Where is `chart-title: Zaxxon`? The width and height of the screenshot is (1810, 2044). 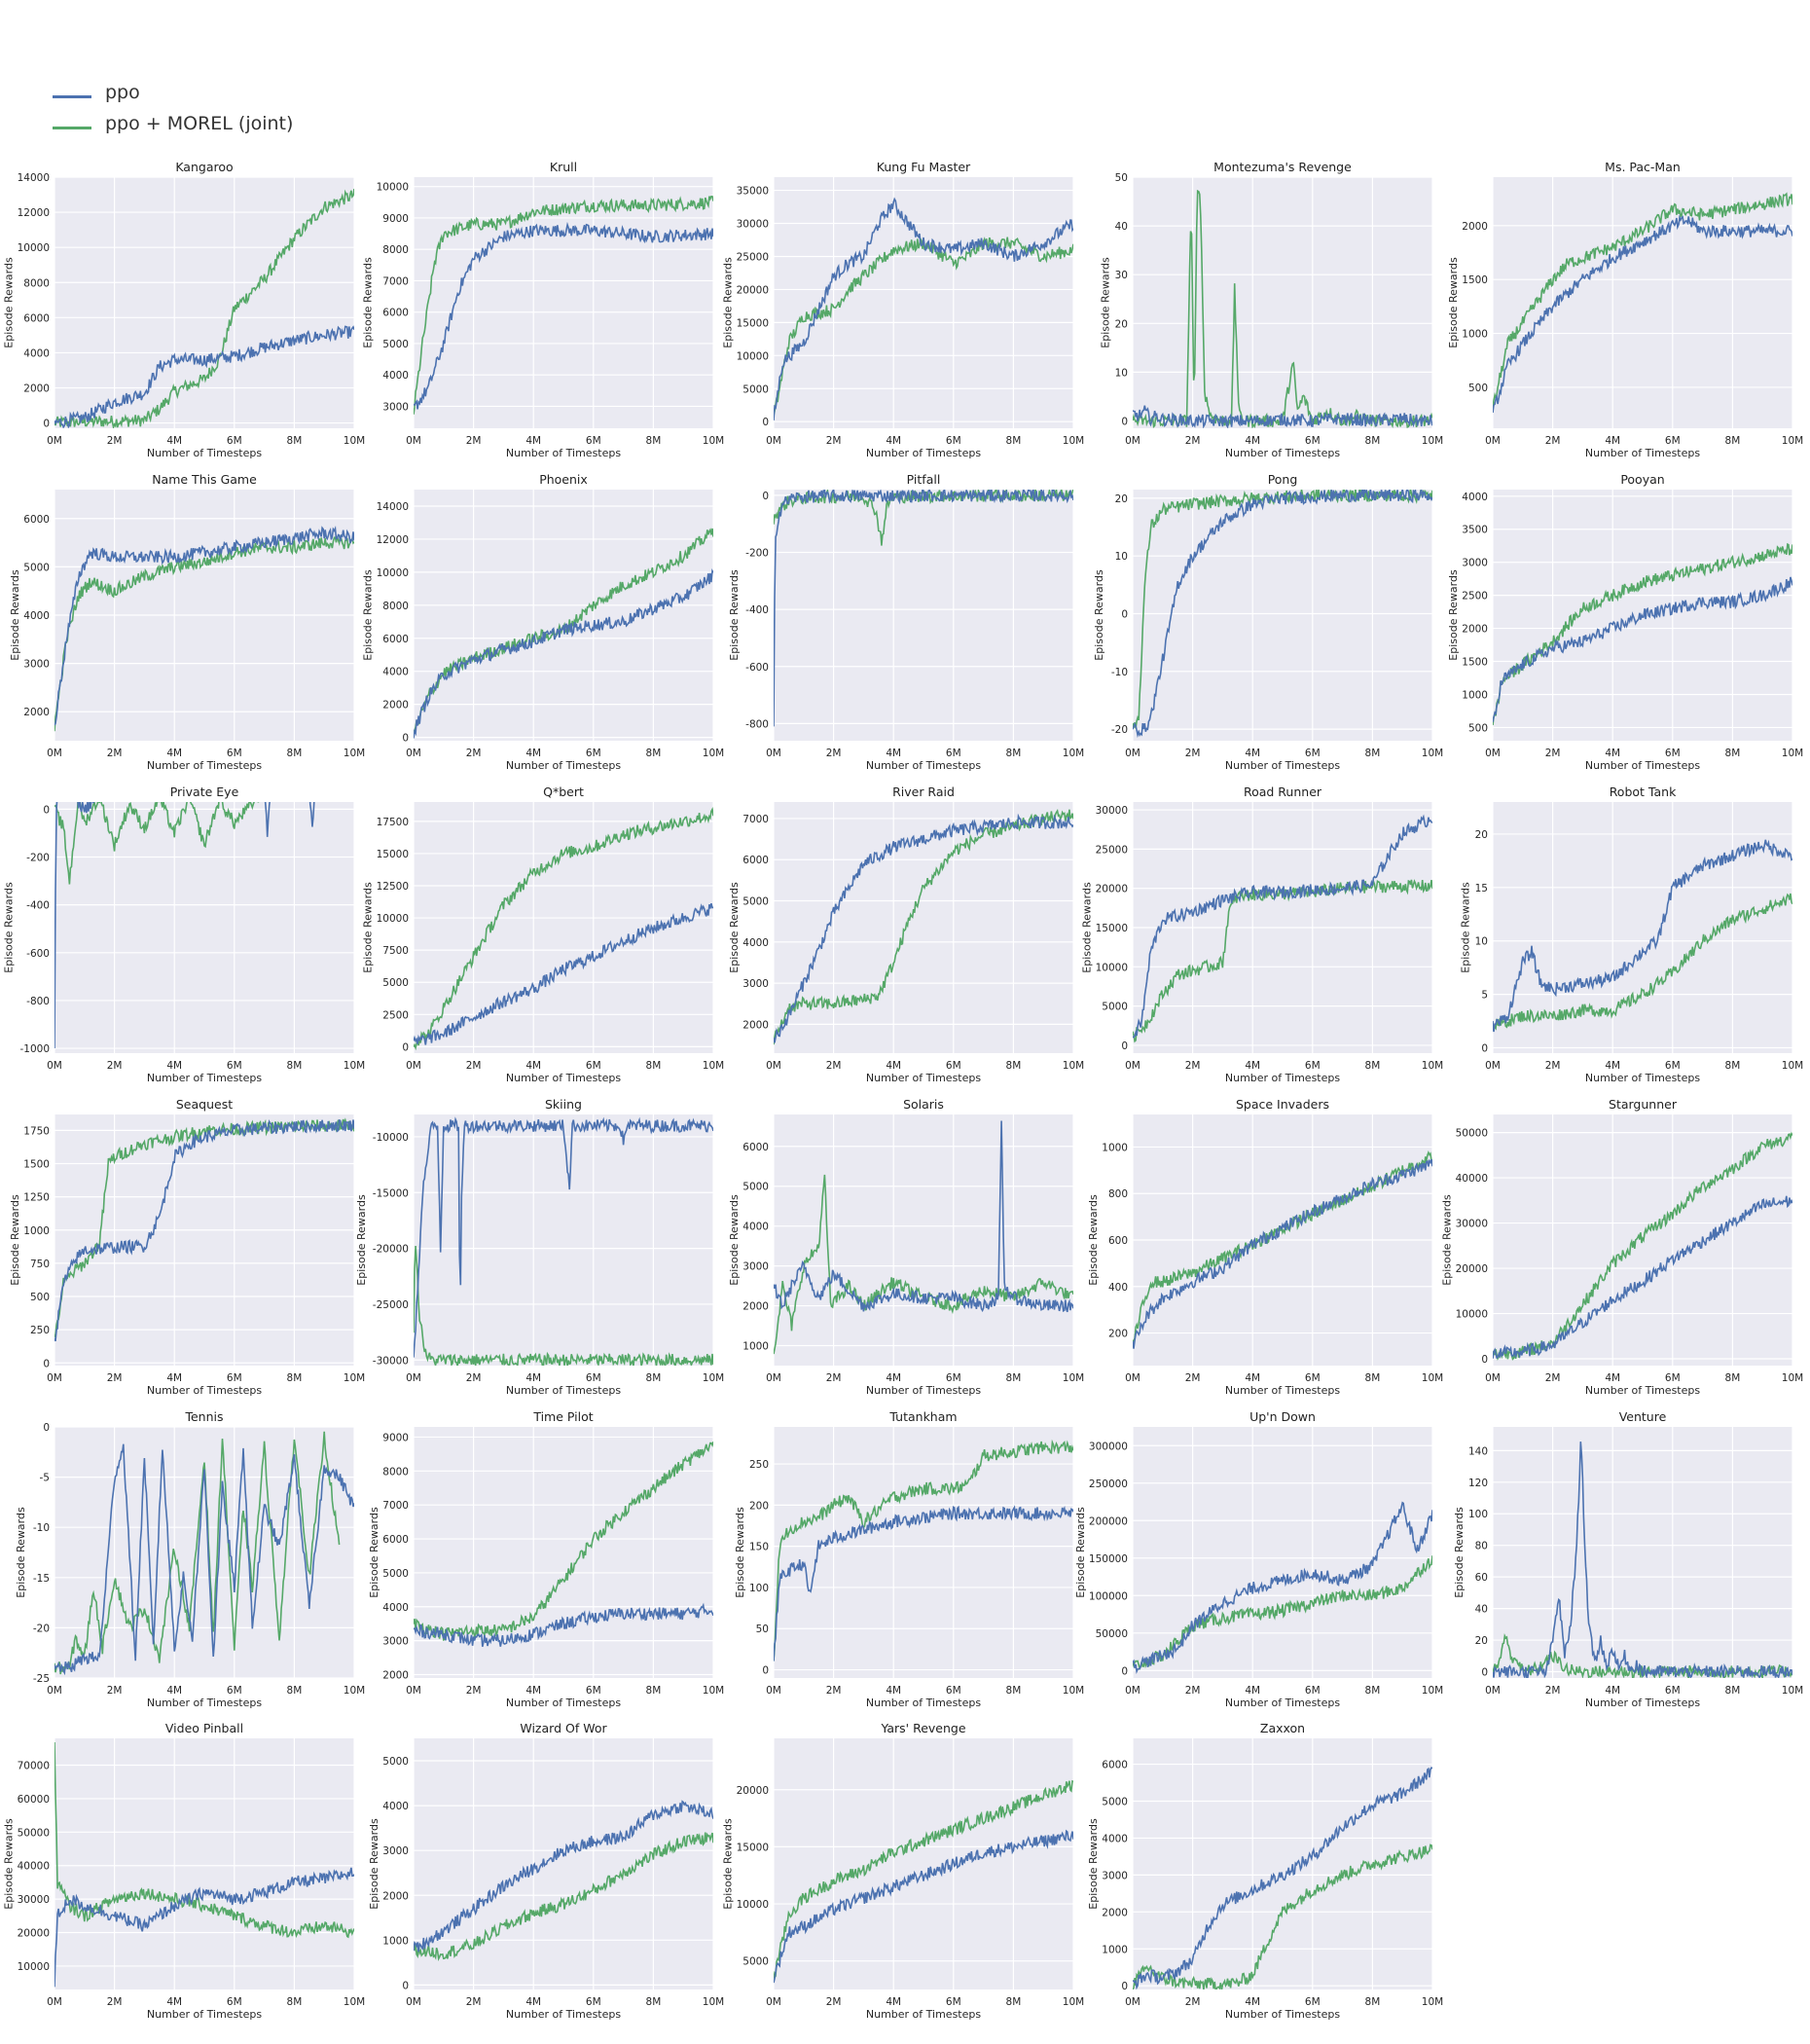
chart-title: Zaxxon is located at coordinates (1282, 1728).